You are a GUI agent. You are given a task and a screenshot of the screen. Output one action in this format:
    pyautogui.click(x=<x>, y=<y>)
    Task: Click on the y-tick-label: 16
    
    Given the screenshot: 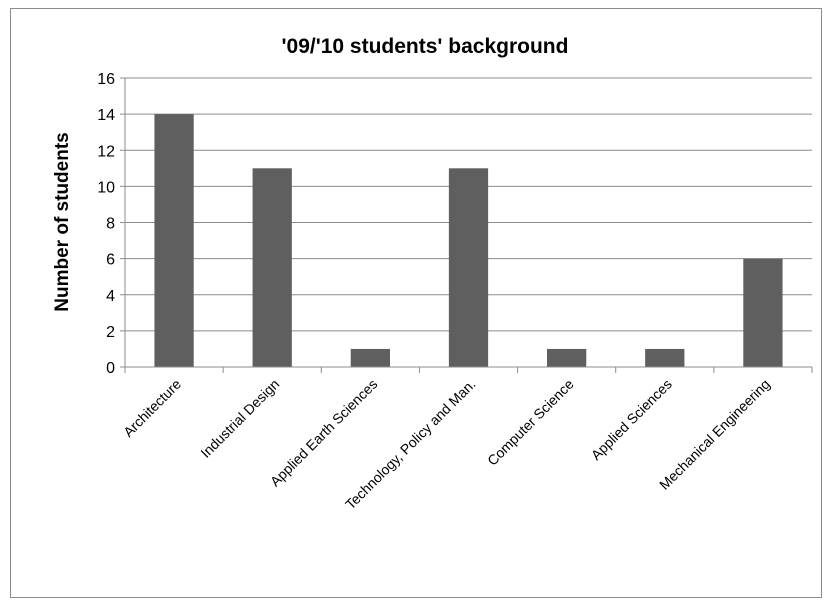 What is the action you would take?
    pyautogui.click(x=106, y=79)
    